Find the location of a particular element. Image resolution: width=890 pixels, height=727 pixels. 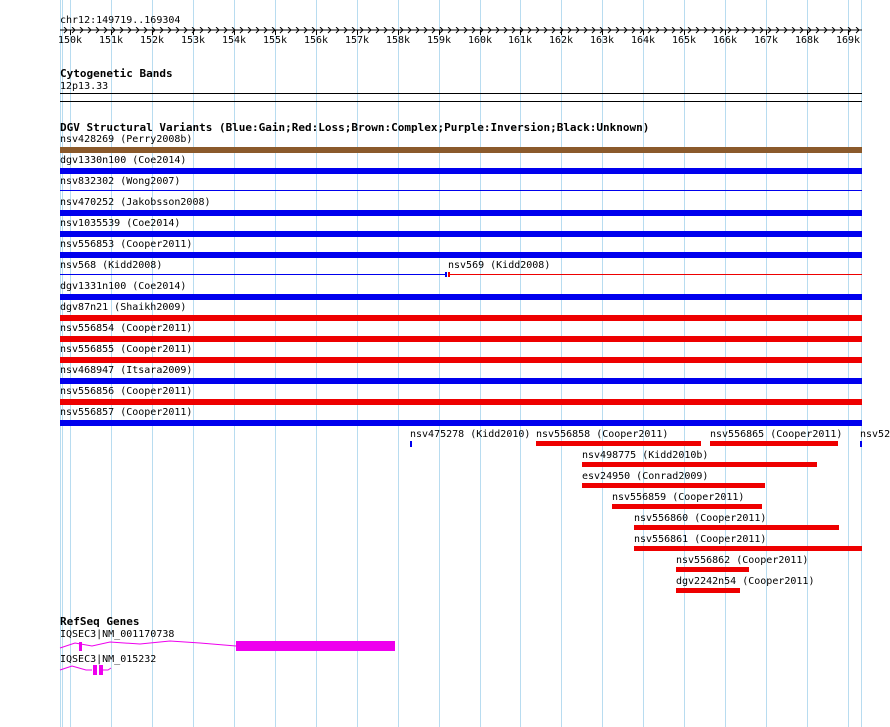

dgv-variant-label: nsv52 is located at coordinates (875, 434).